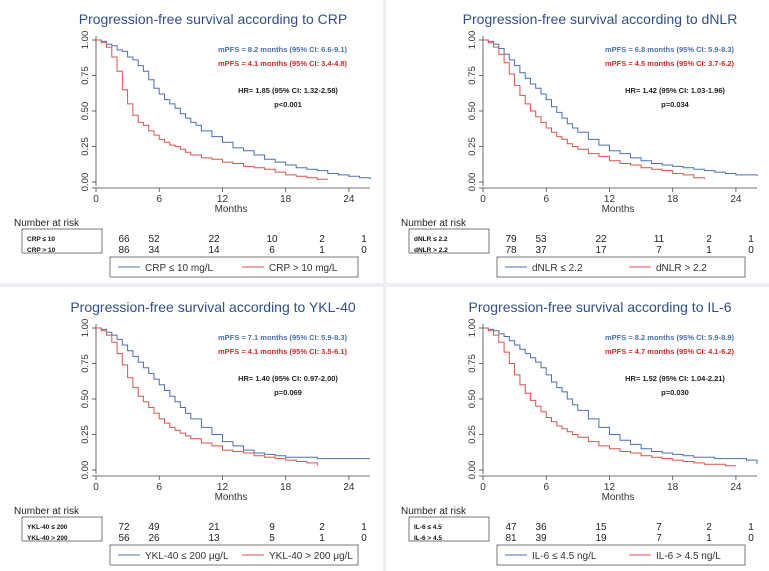 The height and width of the screenshot is (571, 769). Describe the element at coordinates (41, 250) in the screenshot. I see `risk-row-label: CRP > 10` at that location.